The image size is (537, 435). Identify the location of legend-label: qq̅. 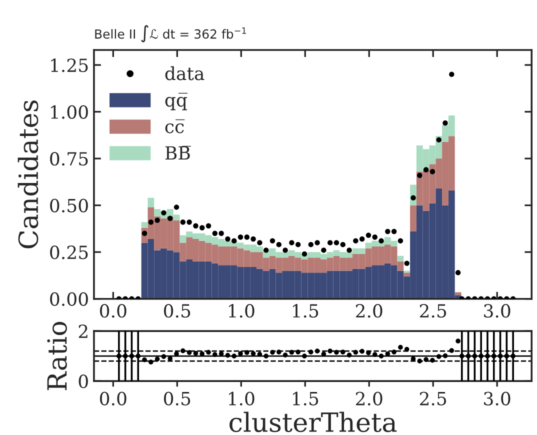
(176, 101).